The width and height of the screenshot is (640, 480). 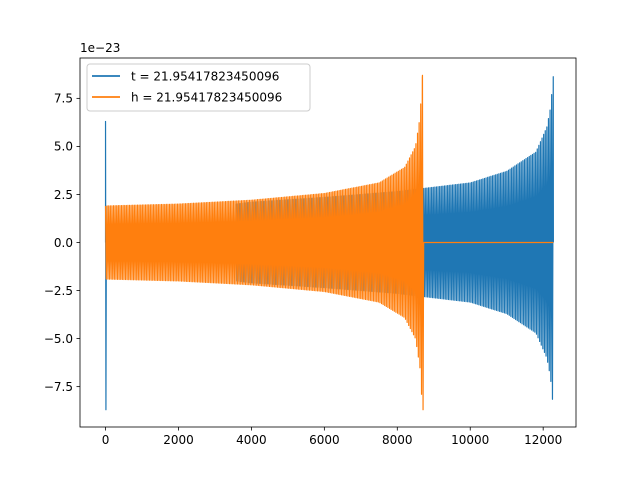 I want to click on y-tick-label: 7.5, so click(x=63, y=99).